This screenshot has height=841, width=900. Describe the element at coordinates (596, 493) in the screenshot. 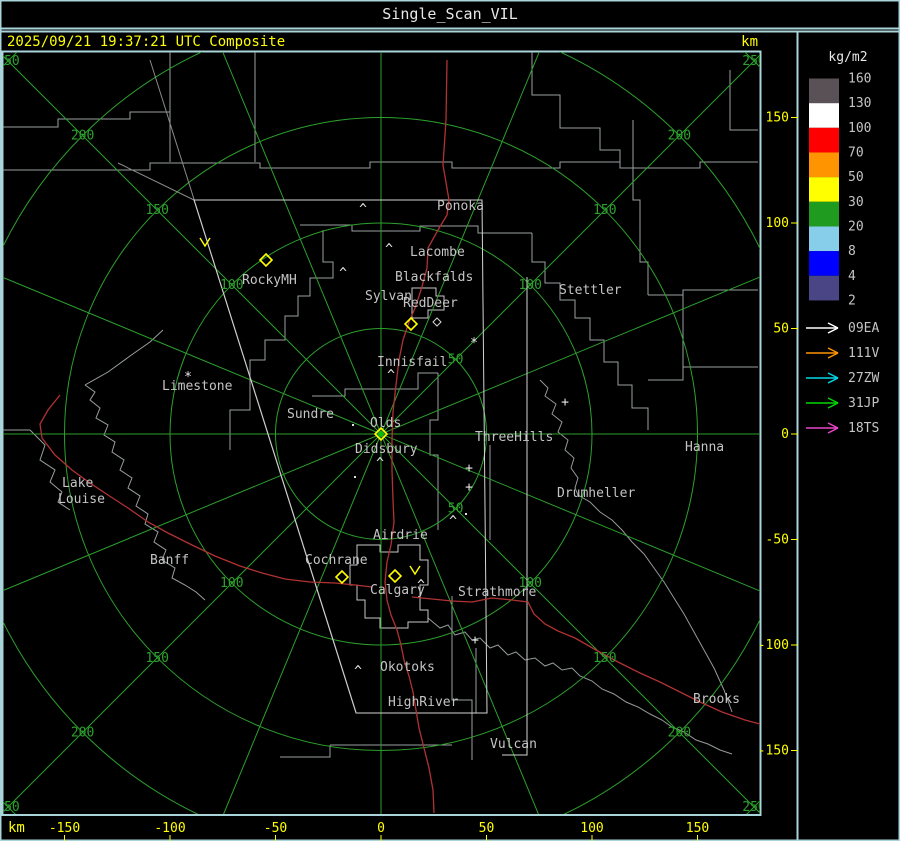

I see `city-label: Drumheller` at that location.